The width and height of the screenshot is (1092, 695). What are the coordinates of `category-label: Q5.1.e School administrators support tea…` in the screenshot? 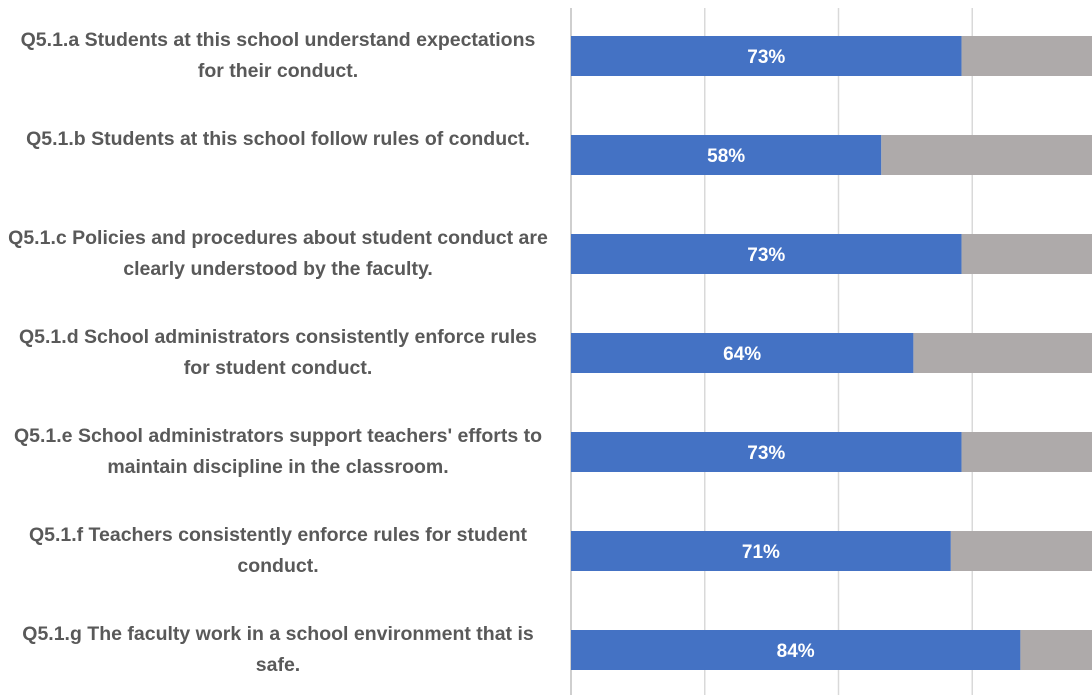 It's located at (277, 451).